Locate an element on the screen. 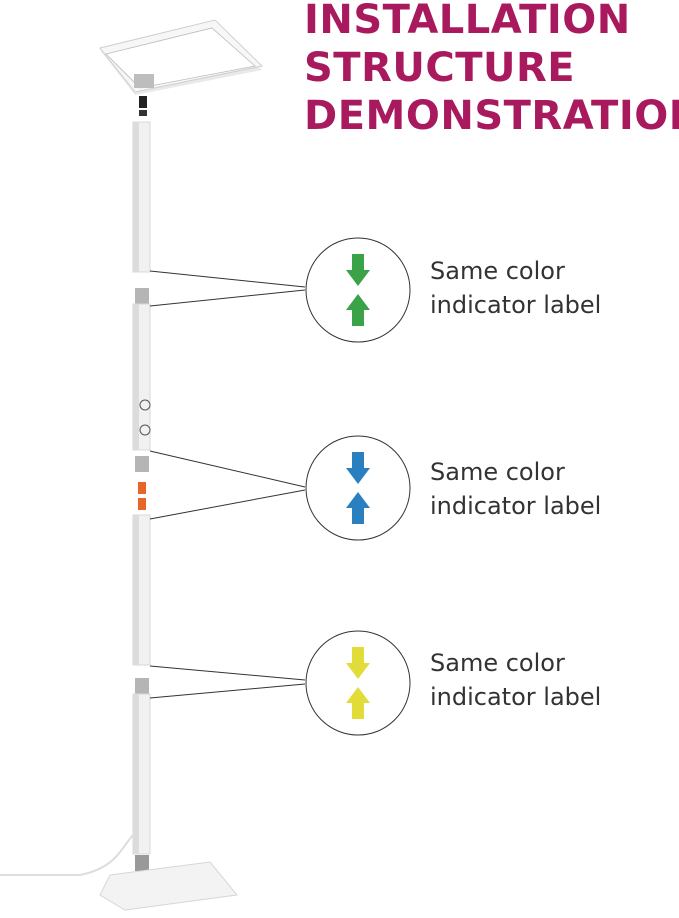  lamp-base is located at coordinates (168, 886).